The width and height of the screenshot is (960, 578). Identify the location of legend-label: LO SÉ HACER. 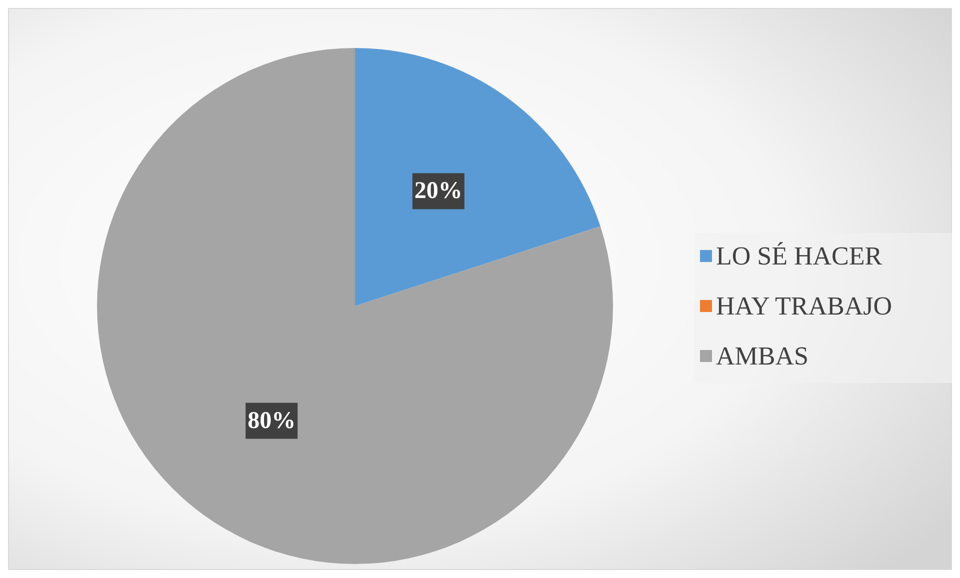
(799, 256).